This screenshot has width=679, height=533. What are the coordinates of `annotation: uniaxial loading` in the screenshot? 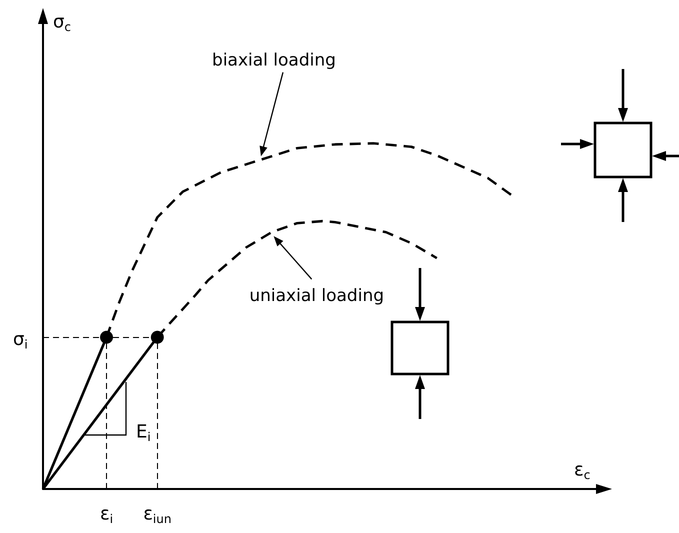 It's located at (316, 296).